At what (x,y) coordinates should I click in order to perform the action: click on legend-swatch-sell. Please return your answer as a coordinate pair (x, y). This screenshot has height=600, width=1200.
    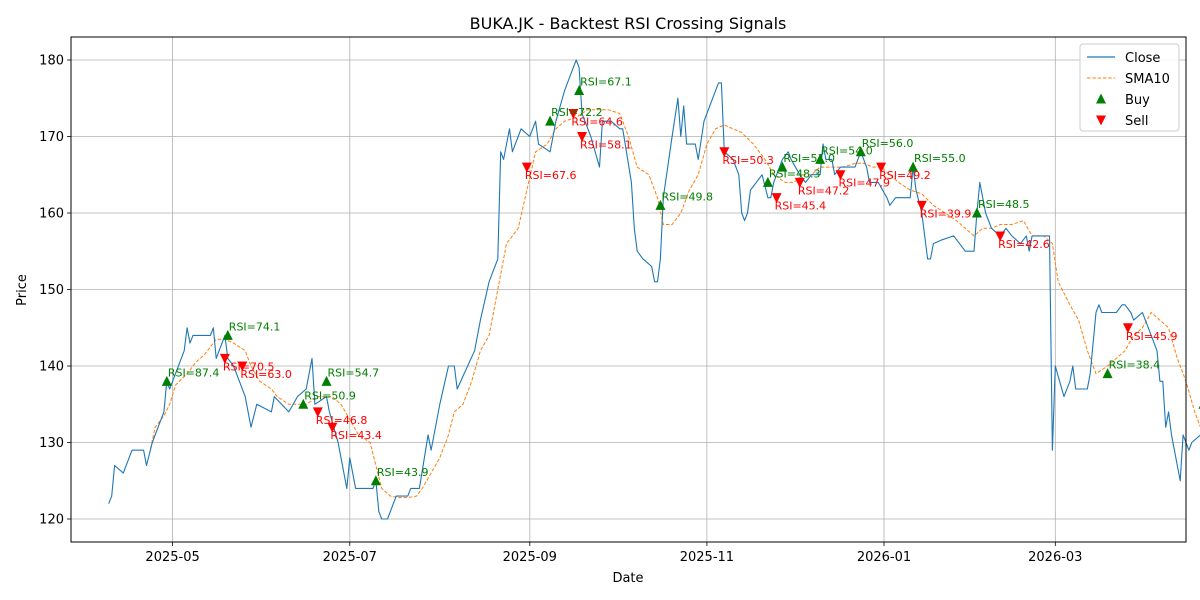
    Looking at the image, I should click on (1101, 120).